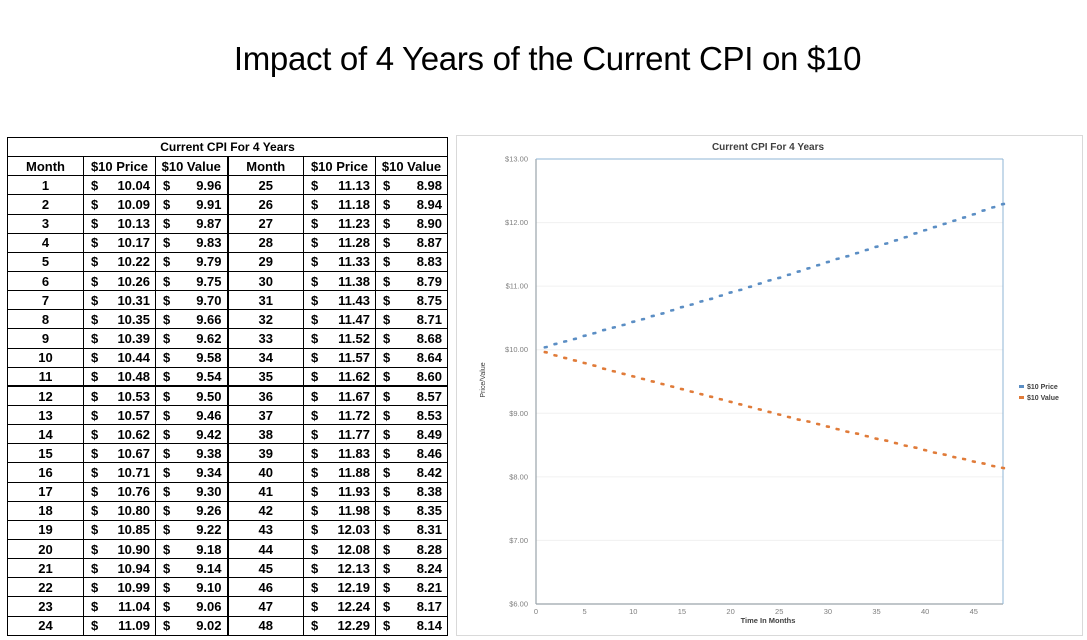  What do you see at coordinates (45, 357) in the screenshot?
I see `month-cell: 10` at bounding box center [45, 357].